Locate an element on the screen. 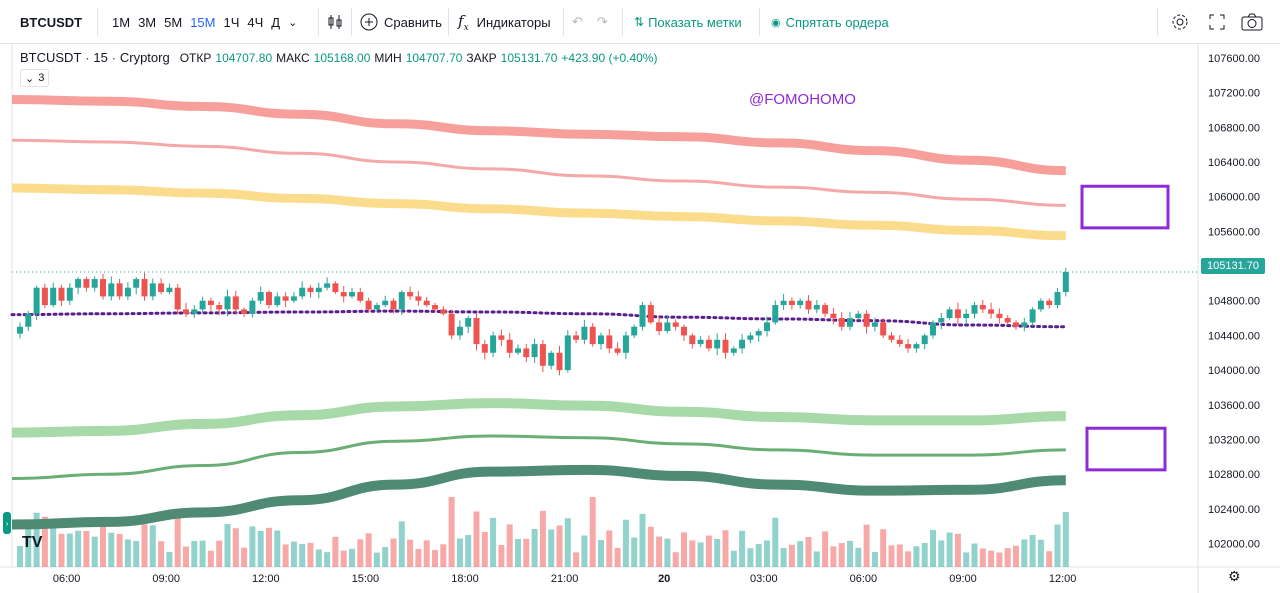  y-tick-label: 106400.00 is located at coordinates (1234, 163).